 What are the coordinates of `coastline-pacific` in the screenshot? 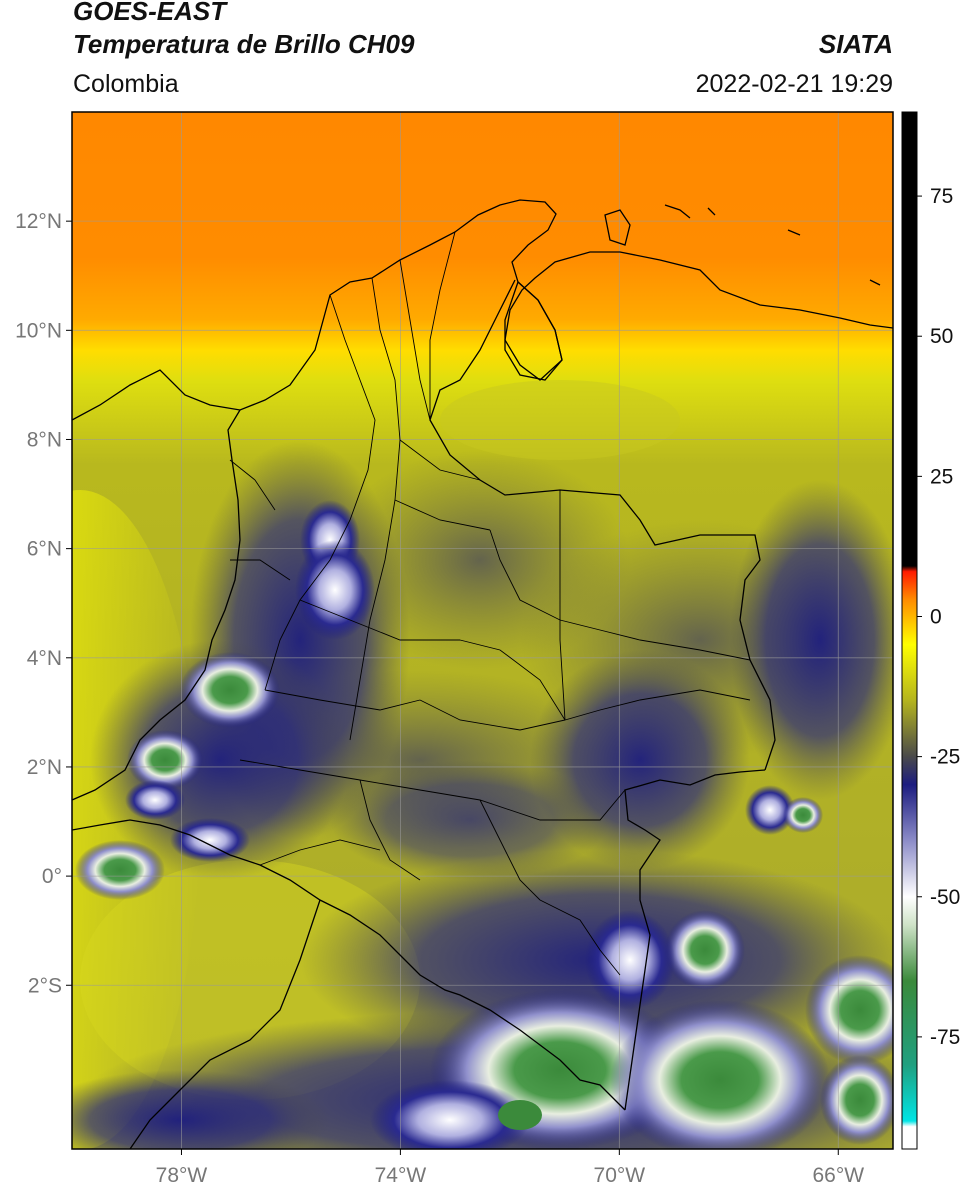 It's located at (156, 605).